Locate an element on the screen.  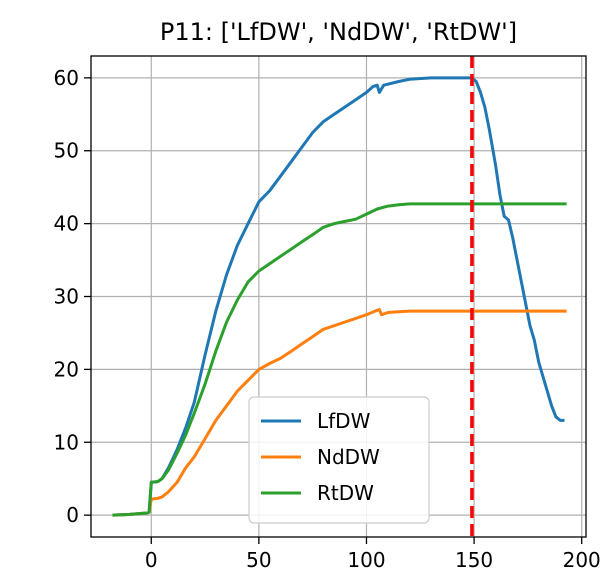
y-tick-label-1: 10 is located at coordinates (66, 442).